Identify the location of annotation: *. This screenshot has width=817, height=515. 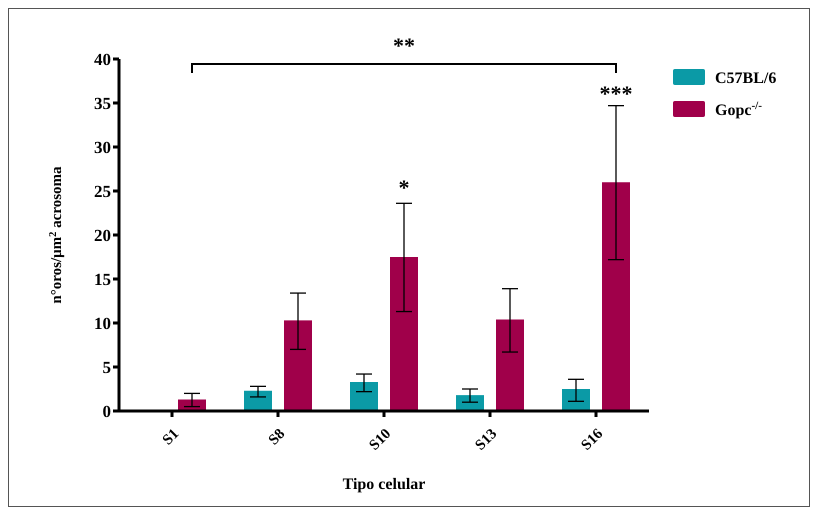
(404, 187).